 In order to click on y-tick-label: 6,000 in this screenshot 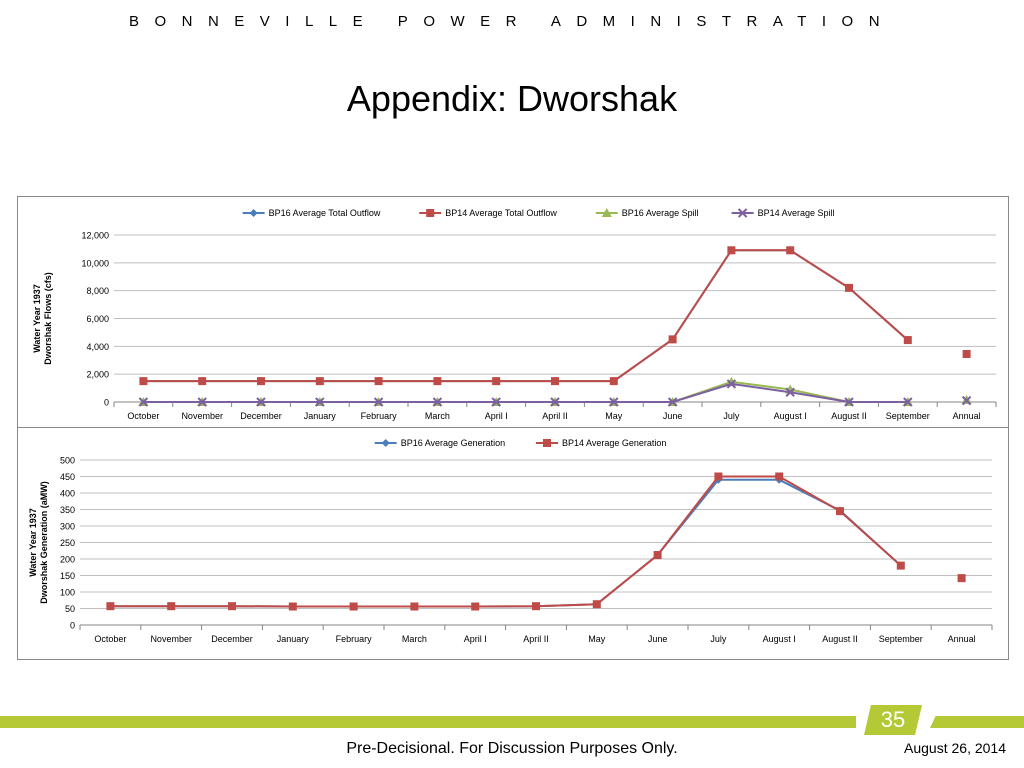, I will do `click(97, 319)`.